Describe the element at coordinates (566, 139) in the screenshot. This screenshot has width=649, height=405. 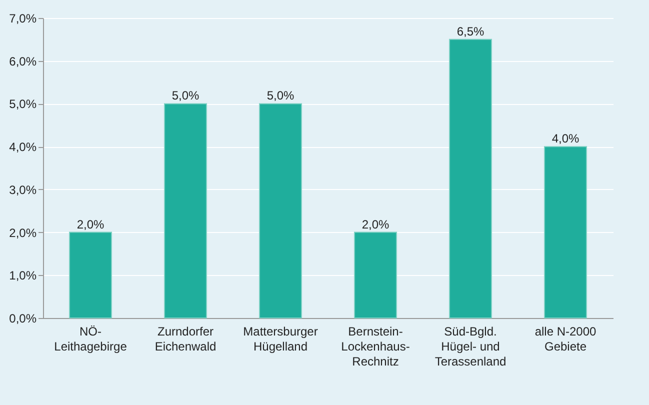
I see `data-label: 4,0%` at that location.